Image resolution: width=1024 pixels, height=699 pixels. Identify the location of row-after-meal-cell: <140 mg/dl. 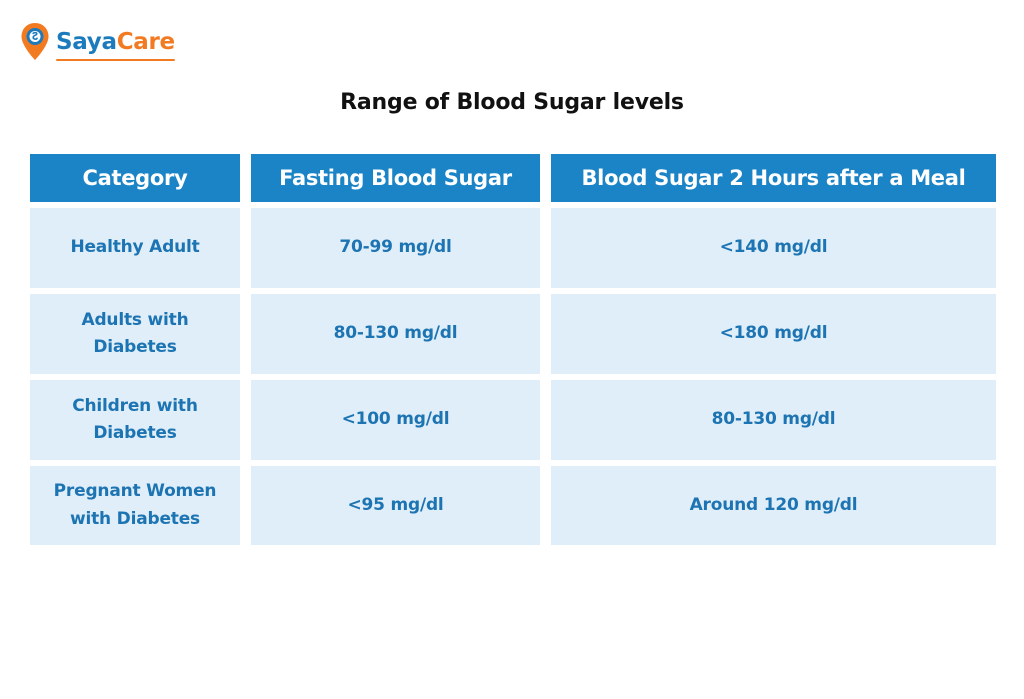
(773, 248).